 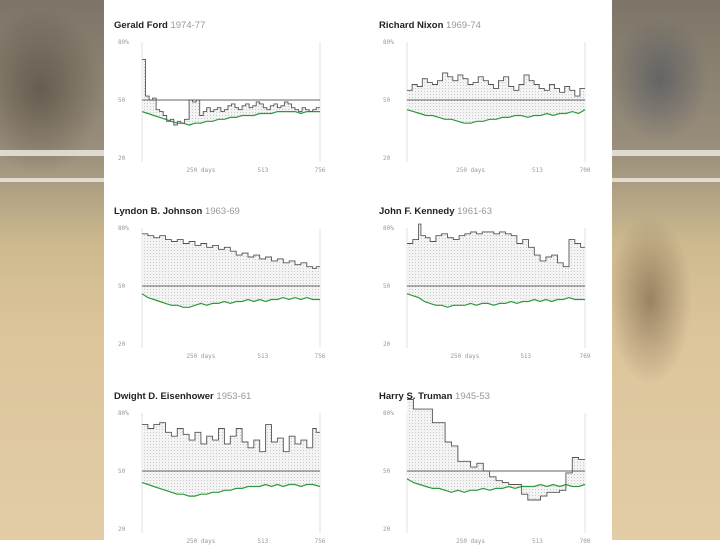 I want to click on term-years: 1969-74, so click(x=462, y=25).